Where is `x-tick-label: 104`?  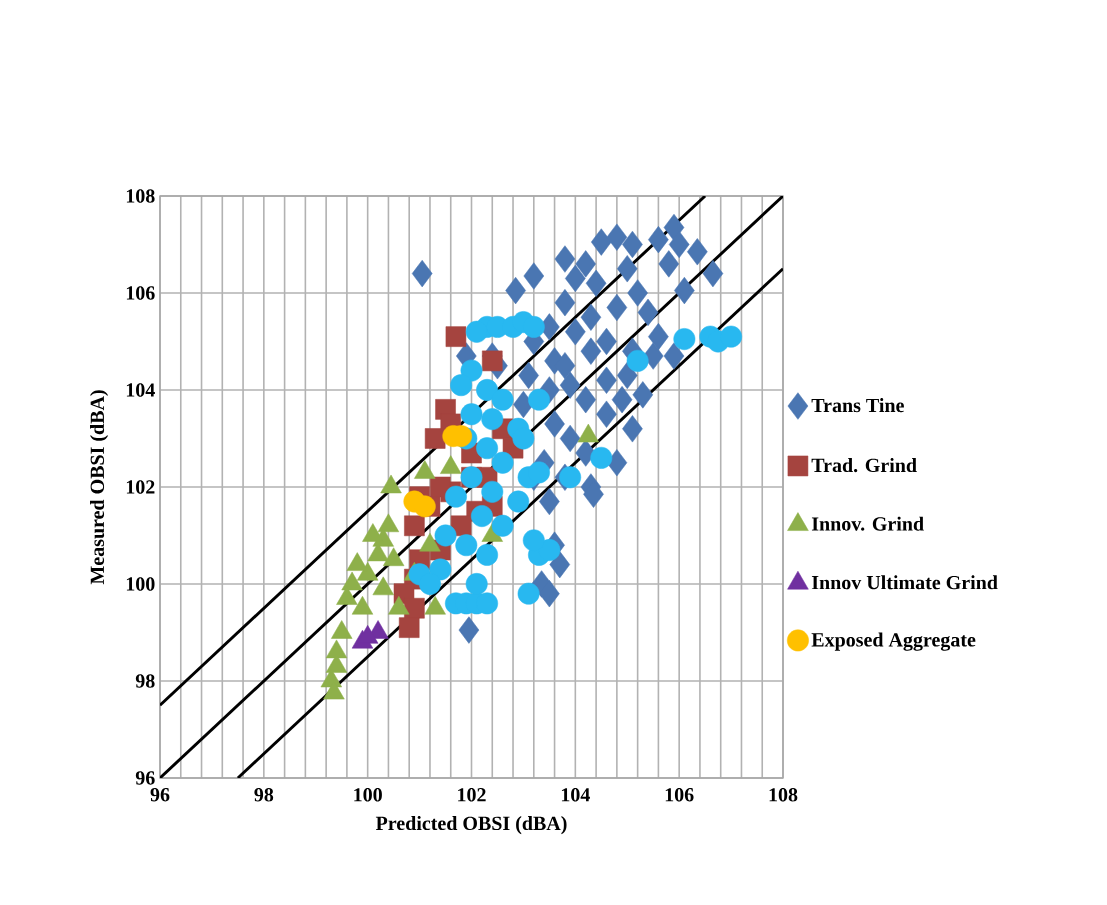
x-tick-label: 104 is located at coordinates (575, 795).